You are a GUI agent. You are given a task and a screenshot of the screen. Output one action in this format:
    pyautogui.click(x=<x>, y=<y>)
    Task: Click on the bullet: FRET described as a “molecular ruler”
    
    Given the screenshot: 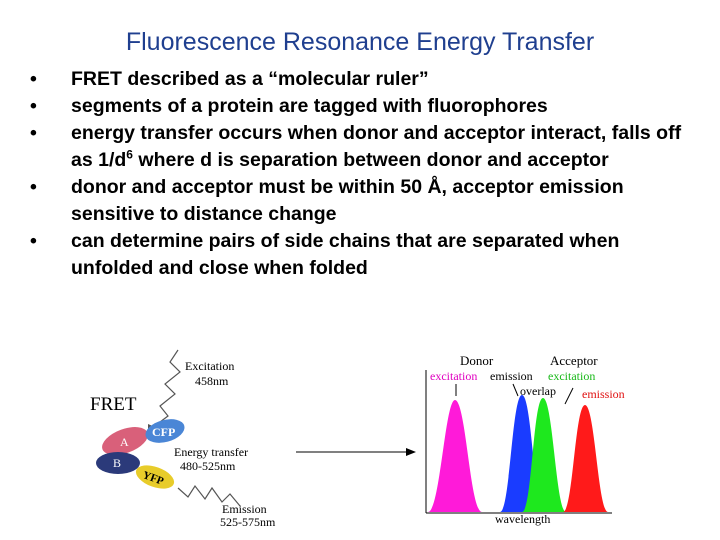 What is the action you would take?
    pyautogui.click(x=360, y=79)
    